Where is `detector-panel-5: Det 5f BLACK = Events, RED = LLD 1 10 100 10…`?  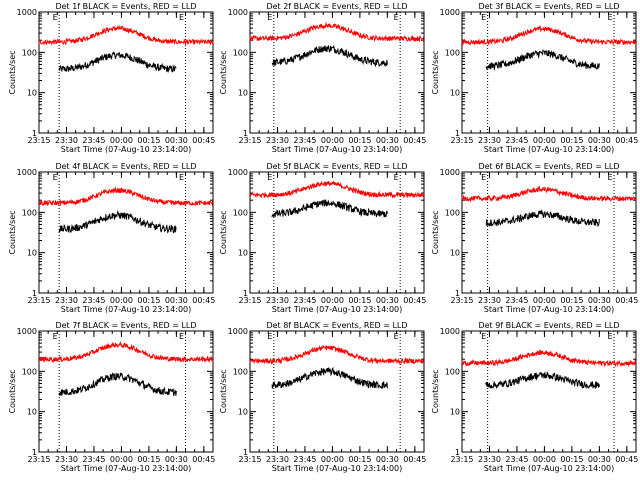
detector-panel-5: Det 5f BLACK = Events, RED = LLD 1 10 100 10… is located at coordinates (322, 238).